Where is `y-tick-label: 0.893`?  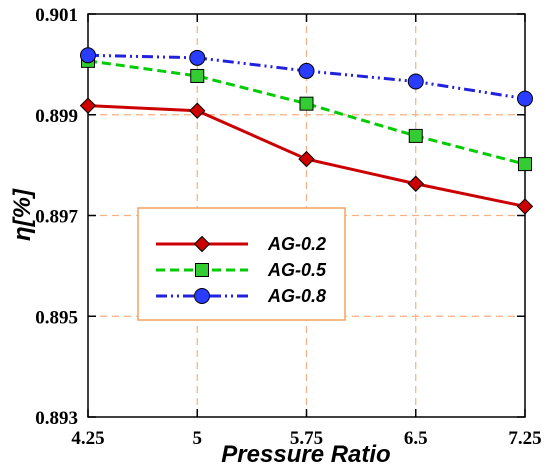 y-tick-label: 0.893 is located at coordinates (56, 418).